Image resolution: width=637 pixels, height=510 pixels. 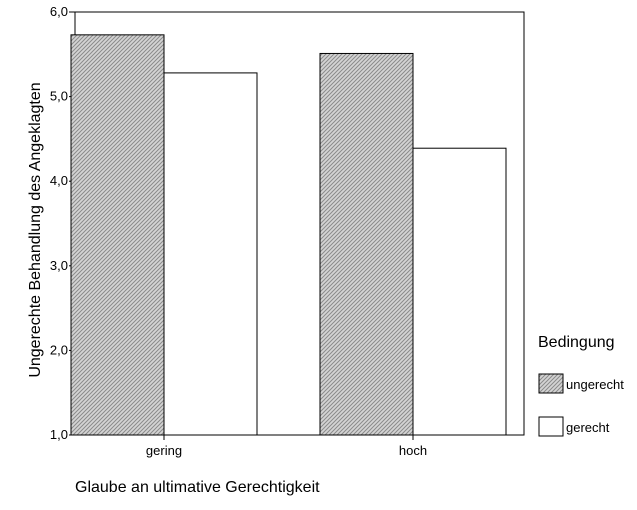 What do you see at coordinates (210, 254) in the screenshot?
I see `bar-gerecht-gering` at bounding box center [210, 254].